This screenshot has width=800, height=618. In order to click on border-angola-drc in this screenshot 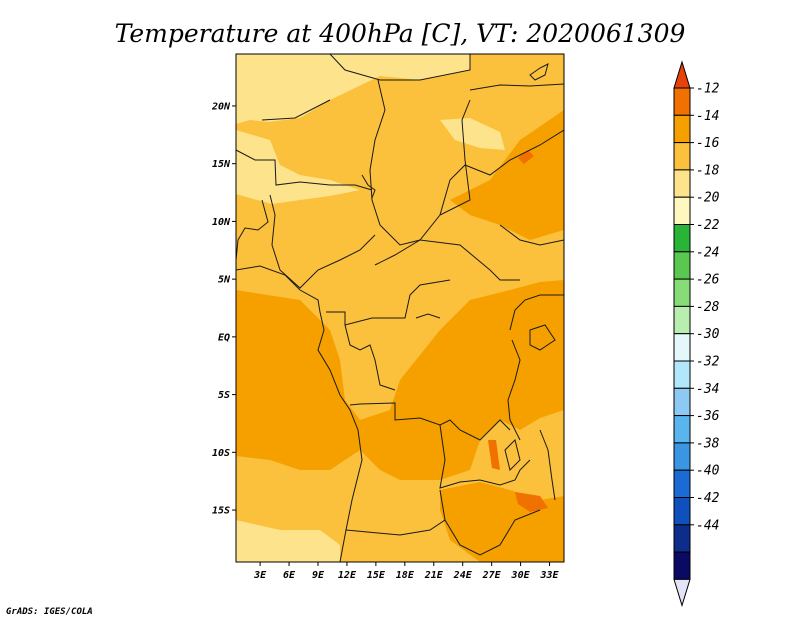, I will do `click(430, 421)`.